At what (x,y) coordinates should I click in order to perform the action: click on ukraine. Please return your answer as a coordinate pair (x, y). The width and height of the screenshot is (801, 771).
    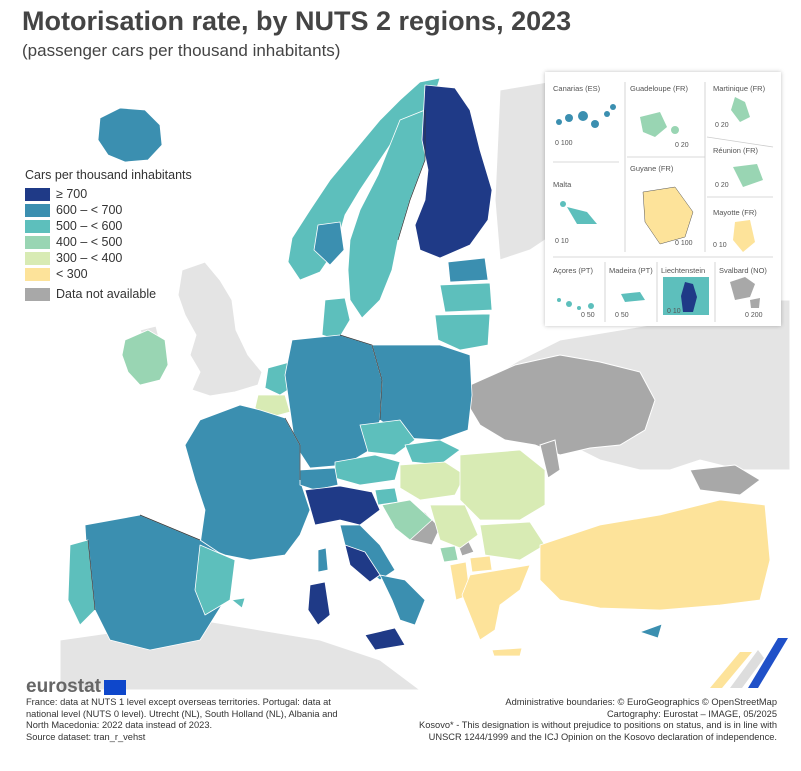
    Looking at the image, I should click on (561, 405).